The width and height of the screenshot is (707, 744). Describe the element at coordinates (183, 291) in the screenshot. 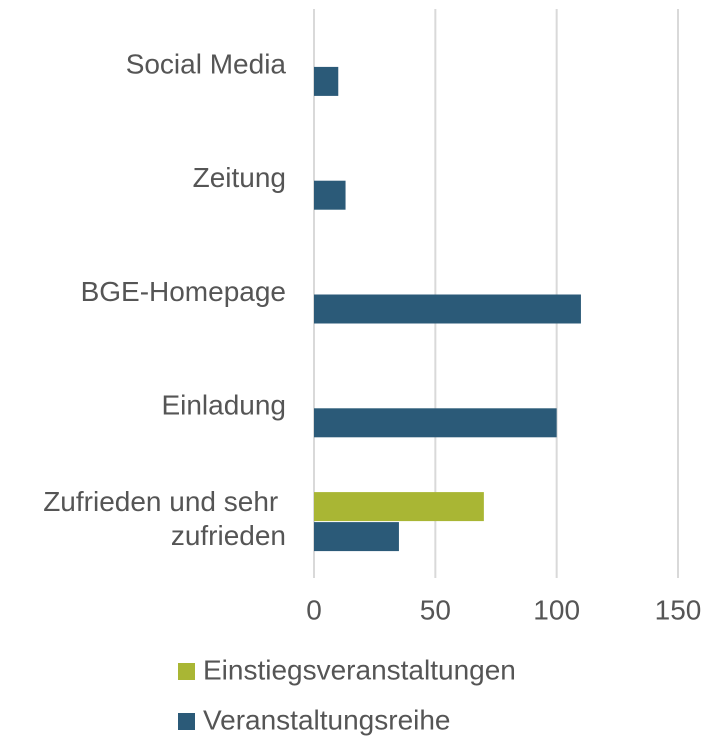

I see `y-tick-label: BGE-Homepage` at that location.